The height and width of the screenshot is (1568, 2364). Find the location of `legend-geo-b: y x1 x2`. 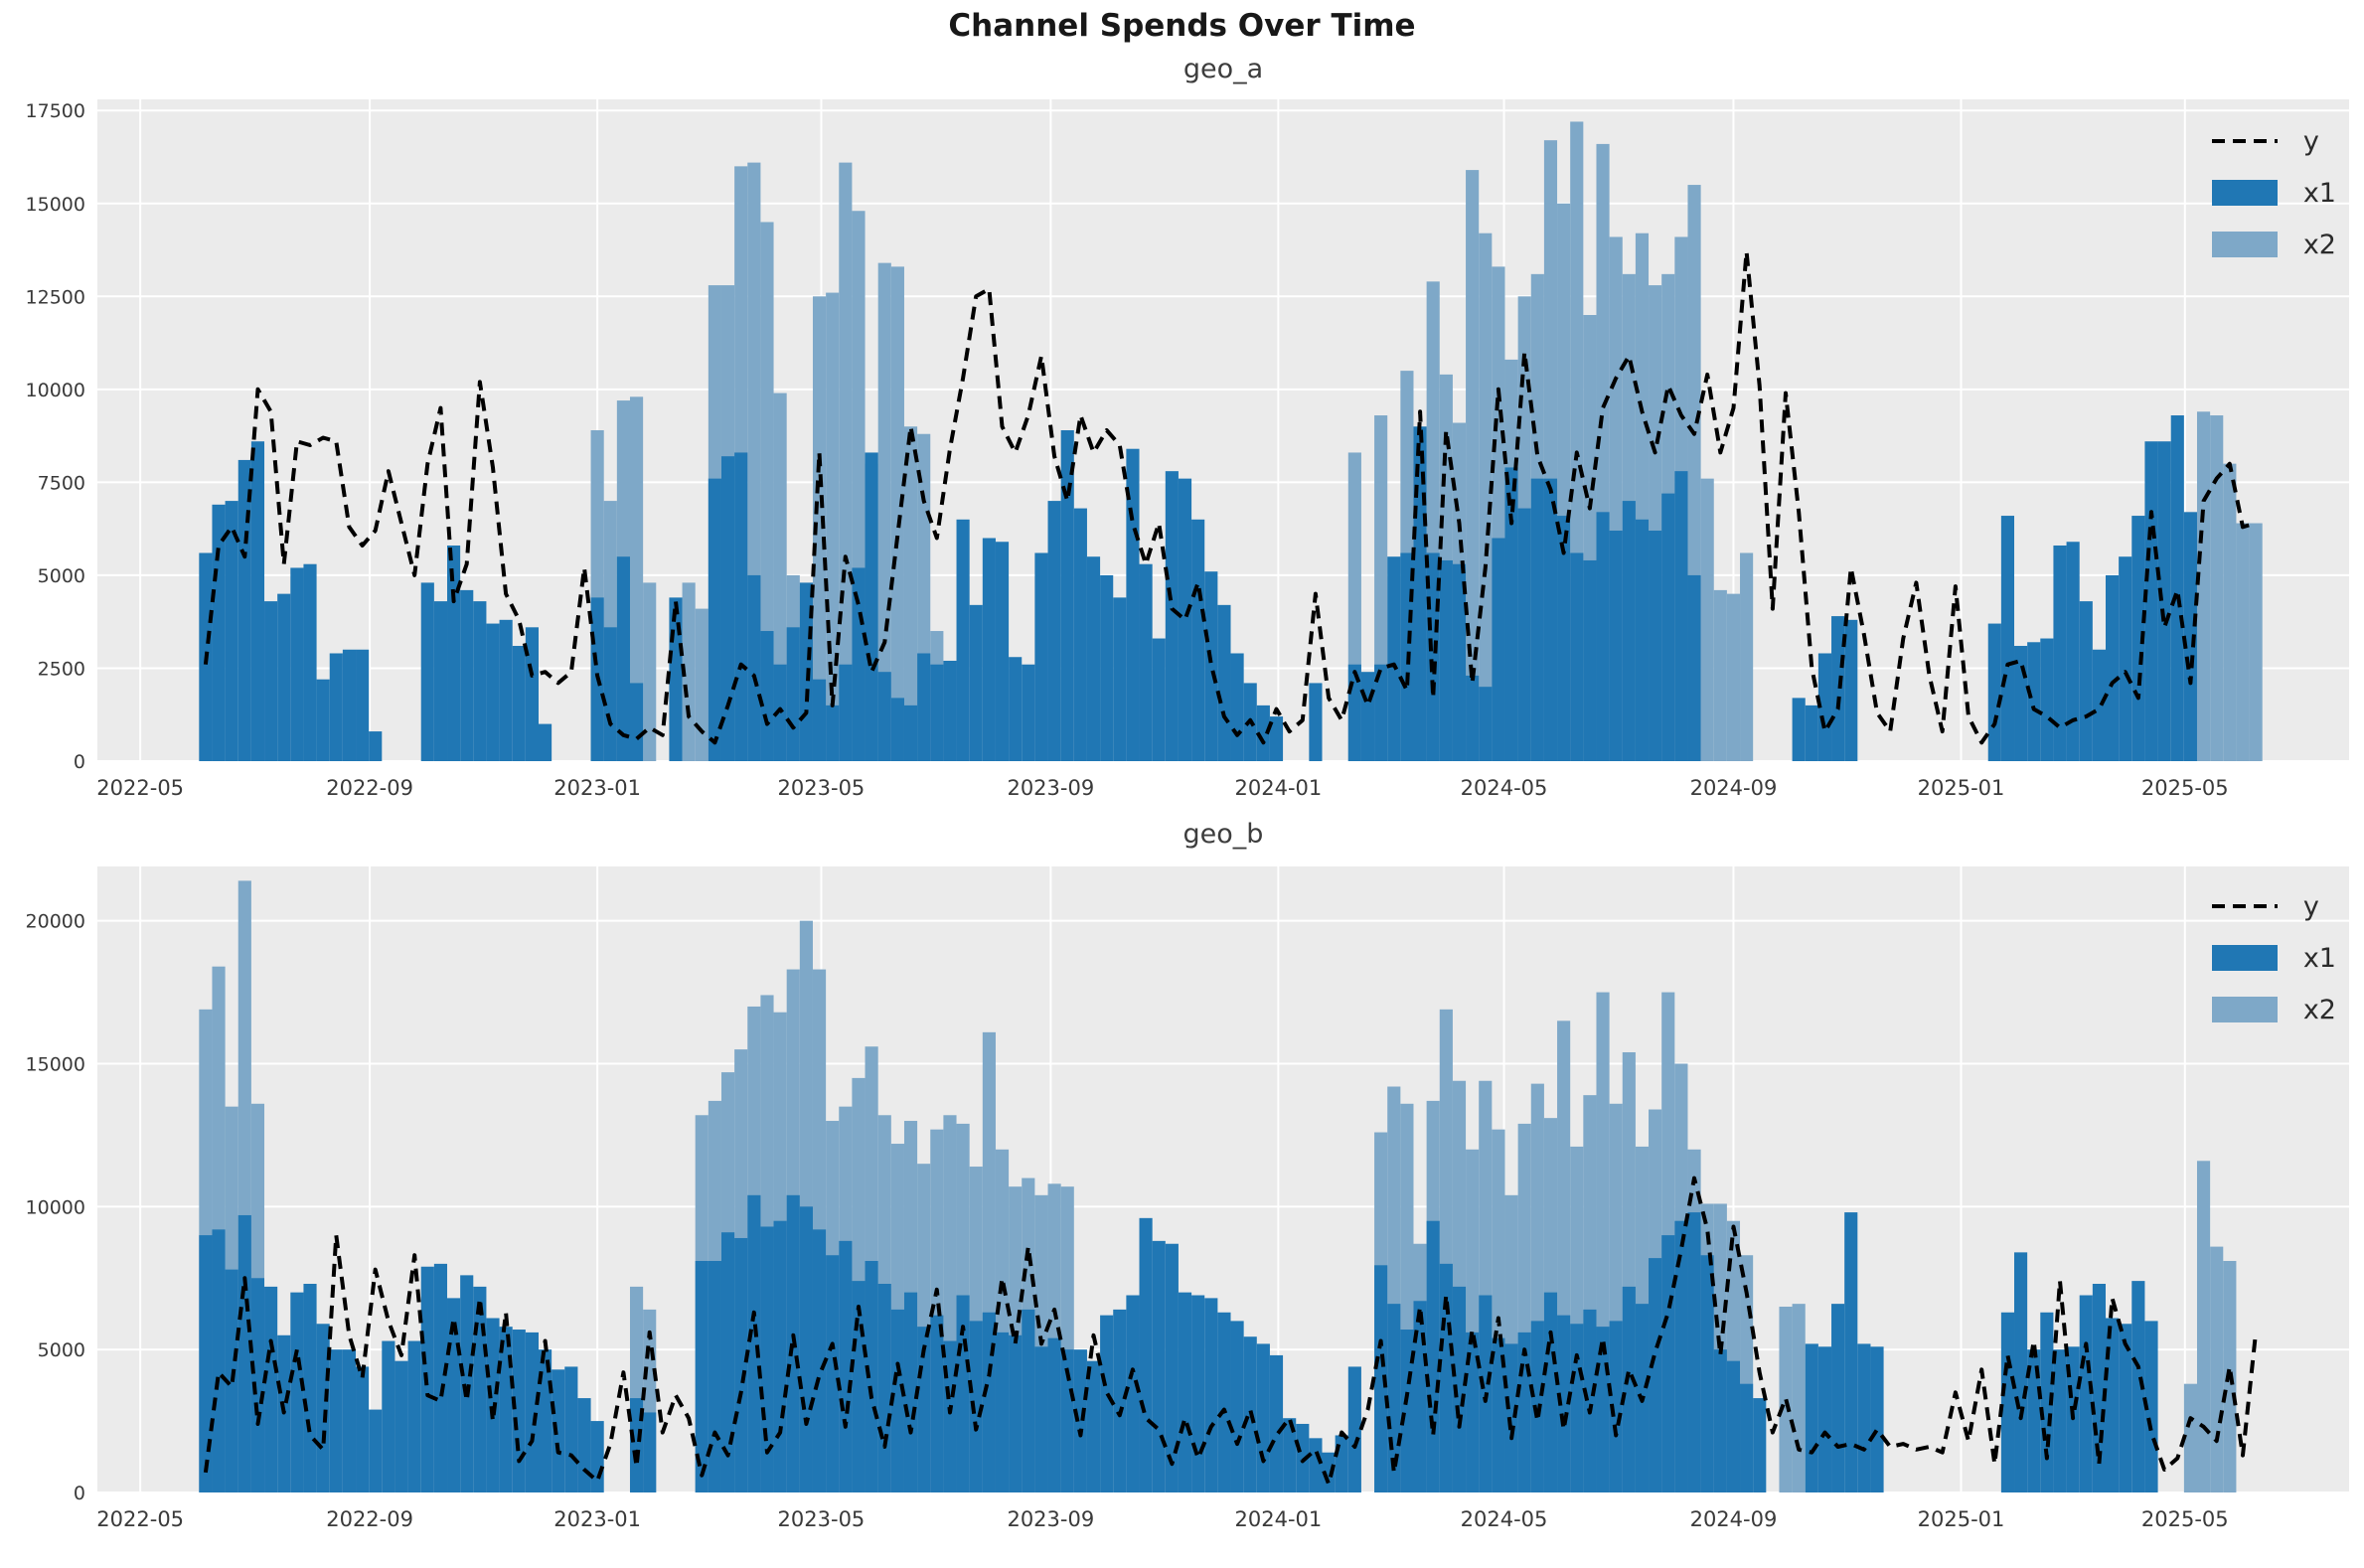

legend-geo-b: y x1 x2 is located at coordinates (2273, 958).